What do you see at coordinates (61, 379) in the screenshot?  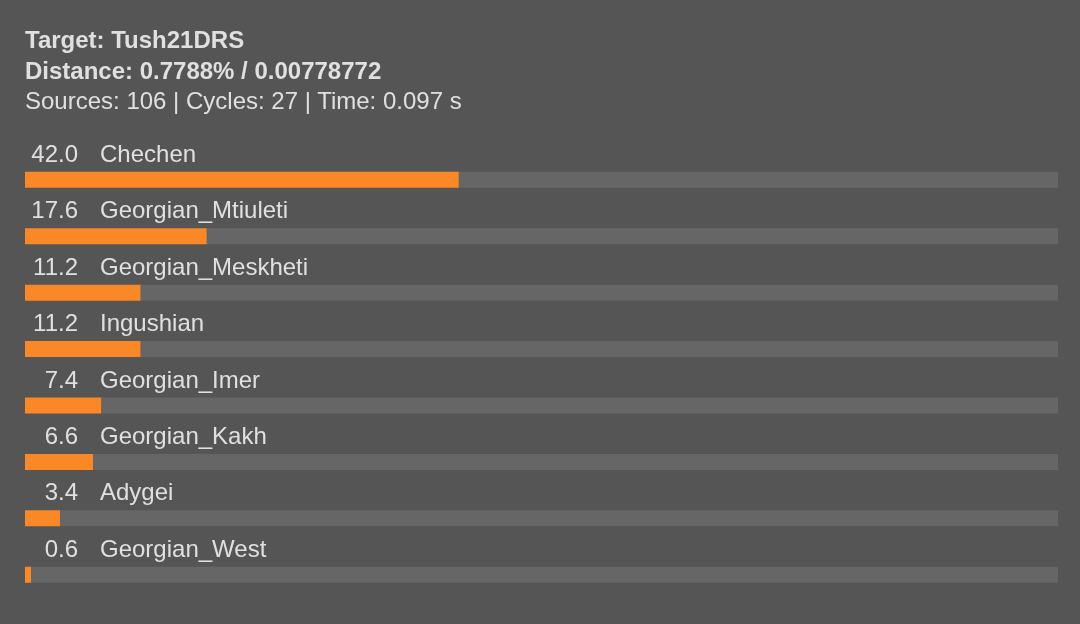 I see `data-label: 7.4` at bounding box center [61, 379].